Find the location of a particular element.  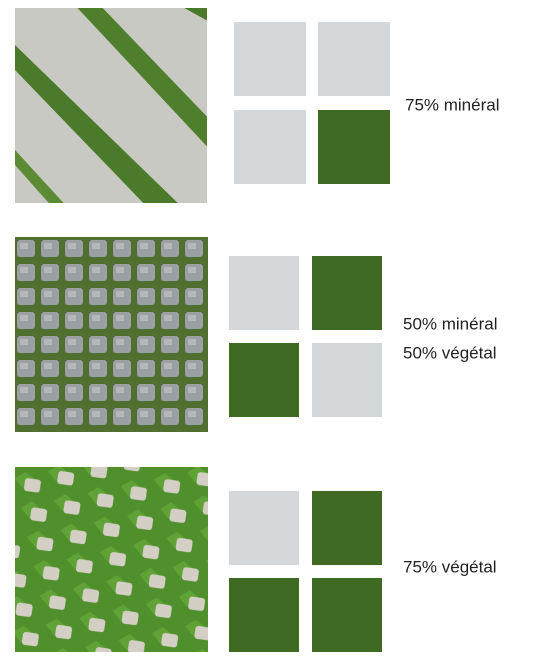

label: 50% végétal is located at coordinates (450, 352).